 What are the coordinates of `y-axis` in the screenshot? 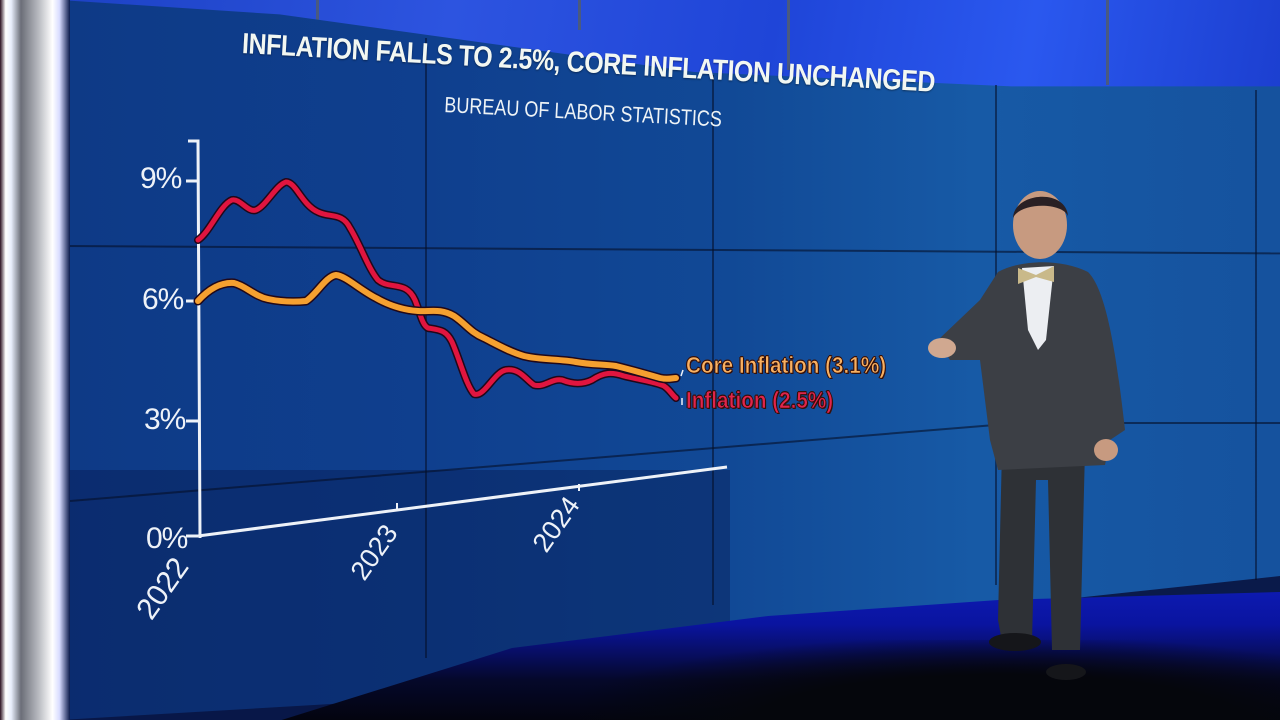 It's located at (195, 339).